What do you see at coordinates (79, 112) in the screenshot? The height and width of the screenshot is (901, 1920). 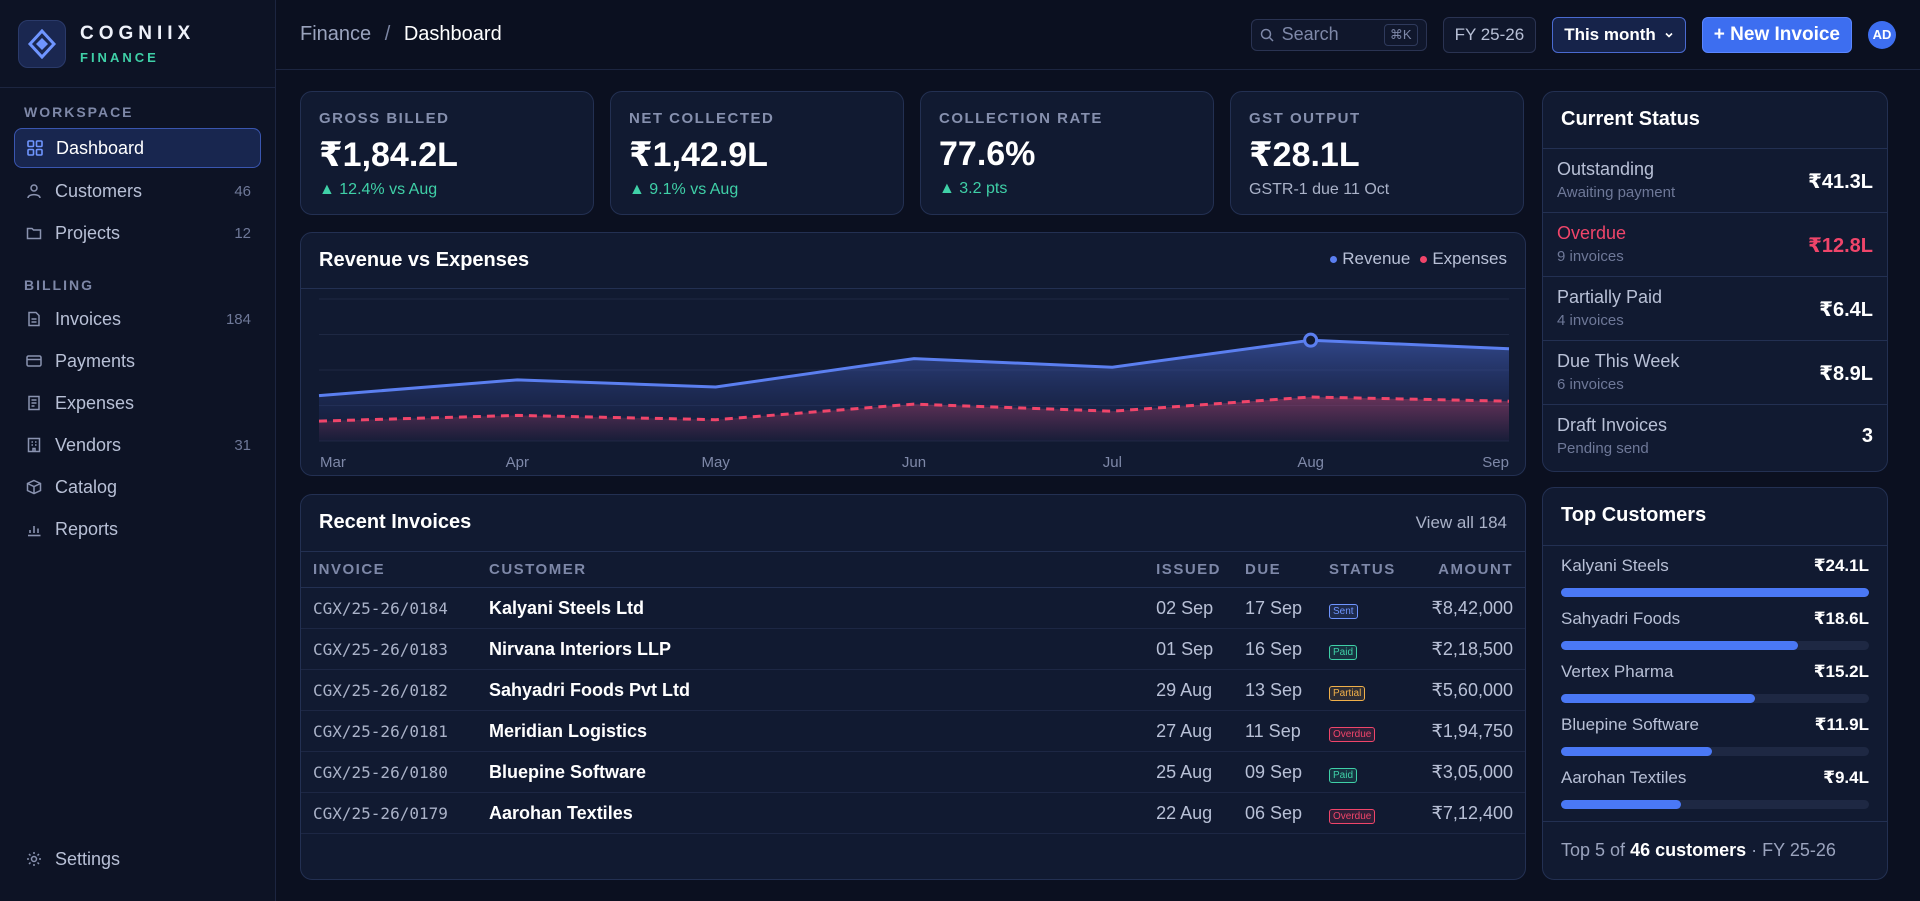 I see `nav-section-workspace: WORKSPACE` at bounding box center [79, 112].